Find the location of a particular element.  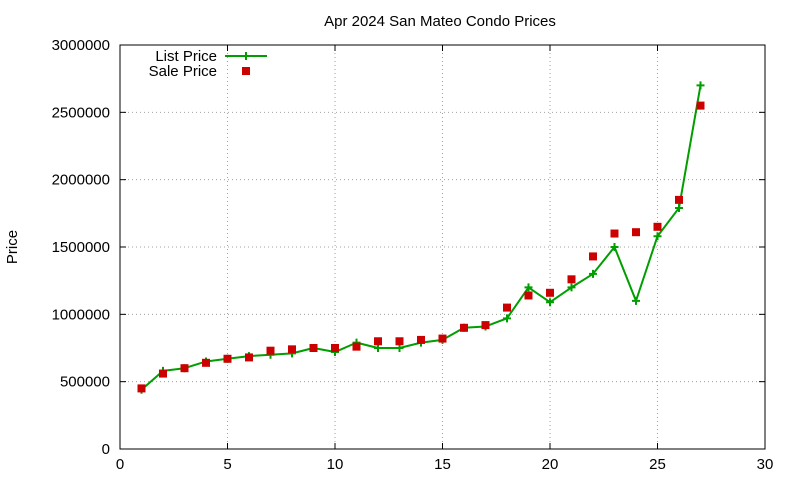

y-tick-label: 2000000 is located at coordinates (81, 180).